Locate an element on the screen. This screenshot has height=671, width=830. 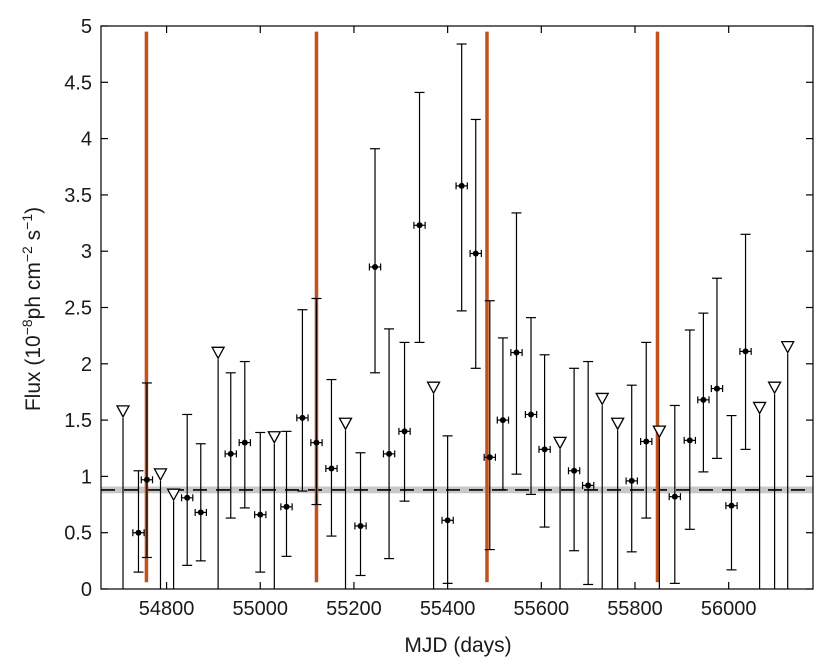
y-axis-label-exponent: −2 is located at coordinates (27, 254).